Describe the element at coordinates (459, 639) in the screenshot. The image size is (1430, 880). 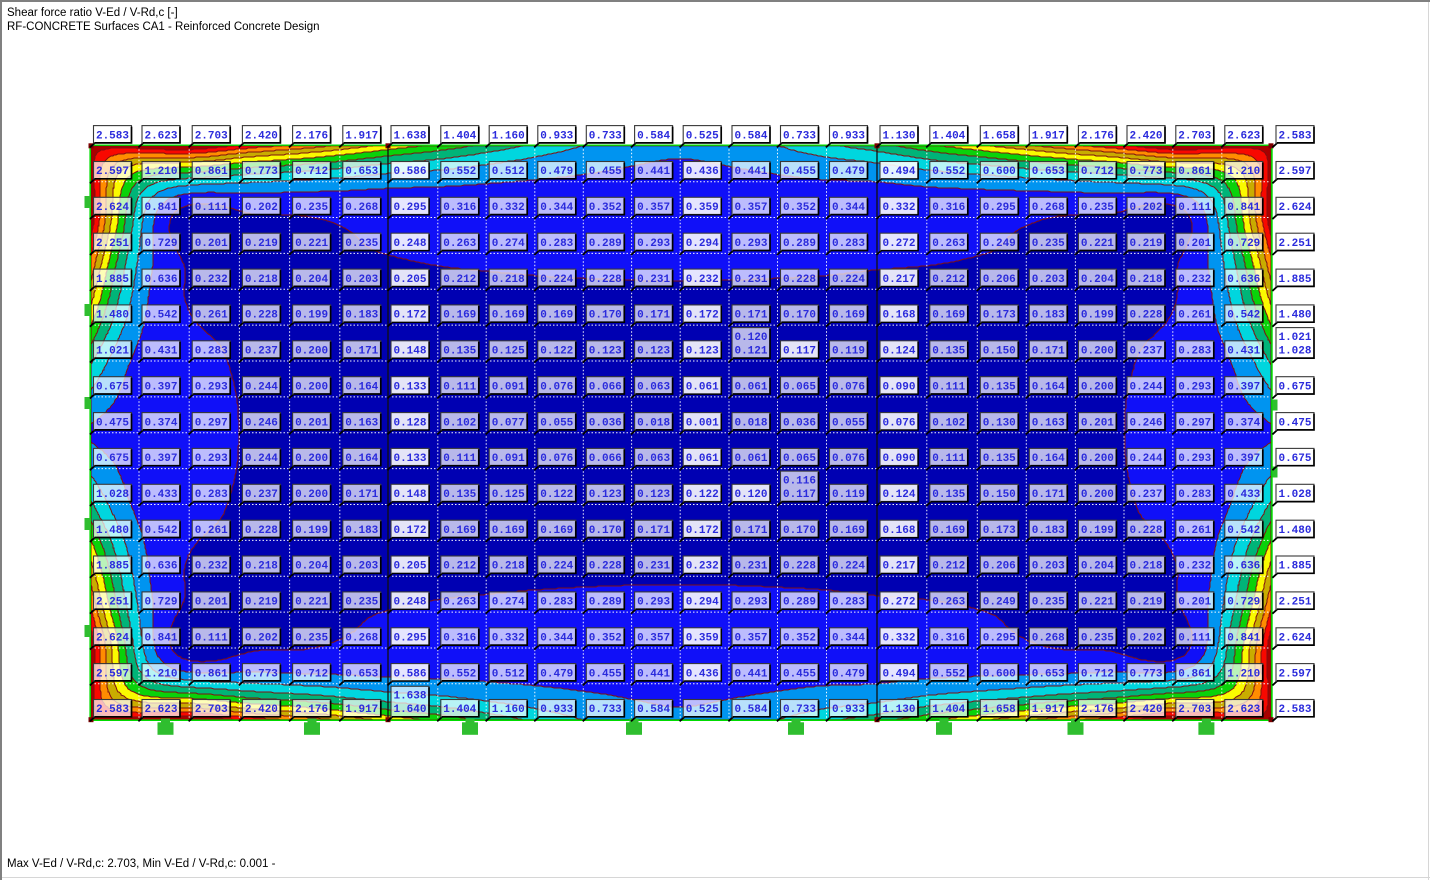
I see `svg-text: 0.316` at that location.